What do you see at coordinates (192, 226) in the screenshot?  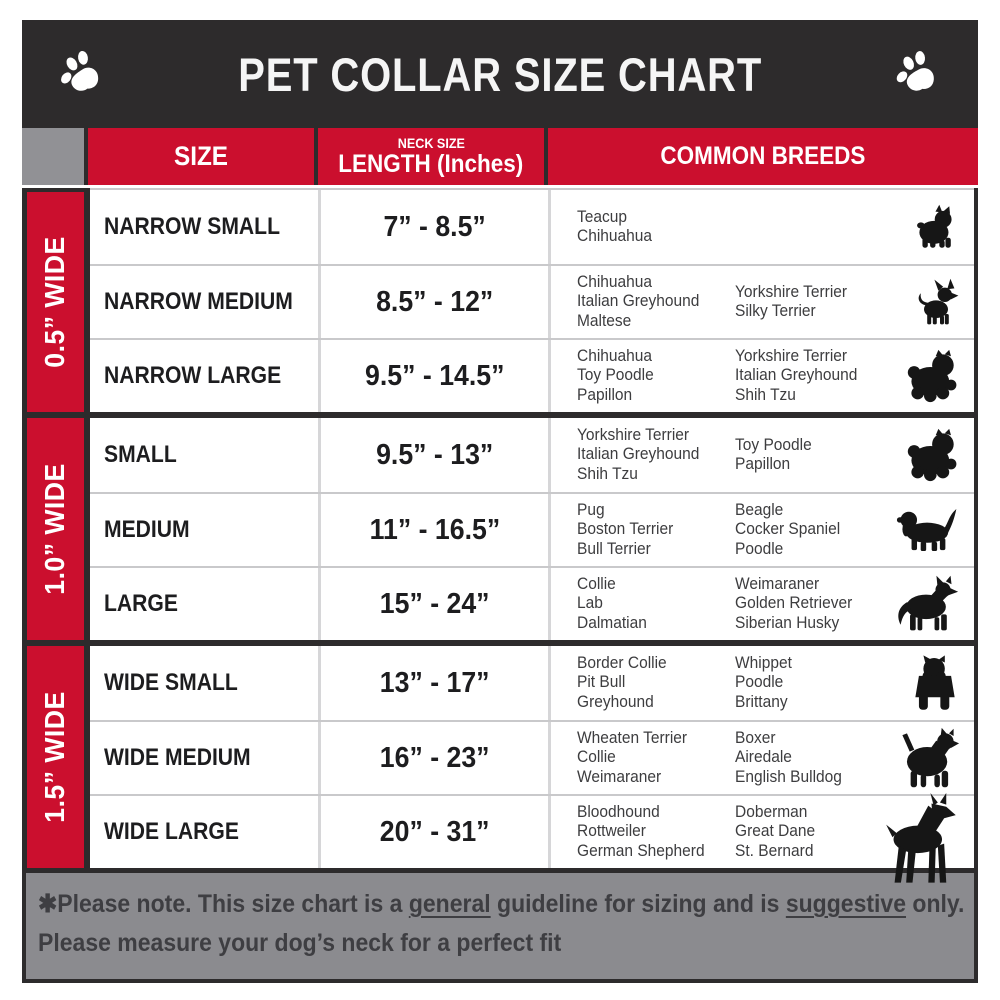 I see `size-name: NARROW SMALL` at bounding box center [192, 226].